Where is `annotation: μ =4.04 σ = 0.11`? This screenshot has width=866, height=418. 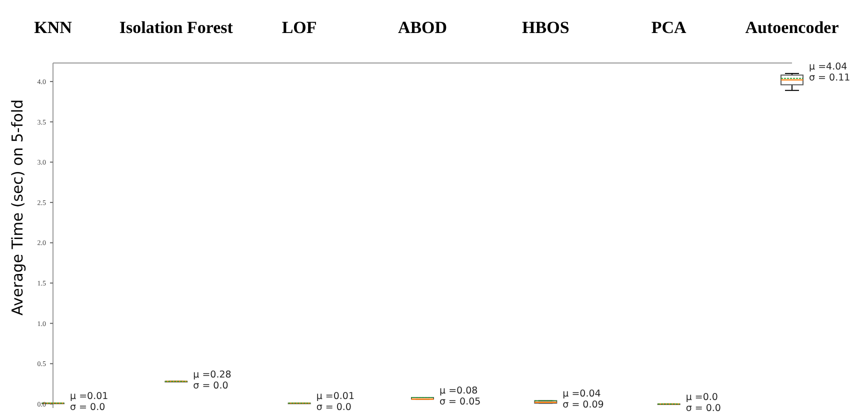
annotation: μ =4.04 σ = 0.11 is located at coordinates (829, 72).